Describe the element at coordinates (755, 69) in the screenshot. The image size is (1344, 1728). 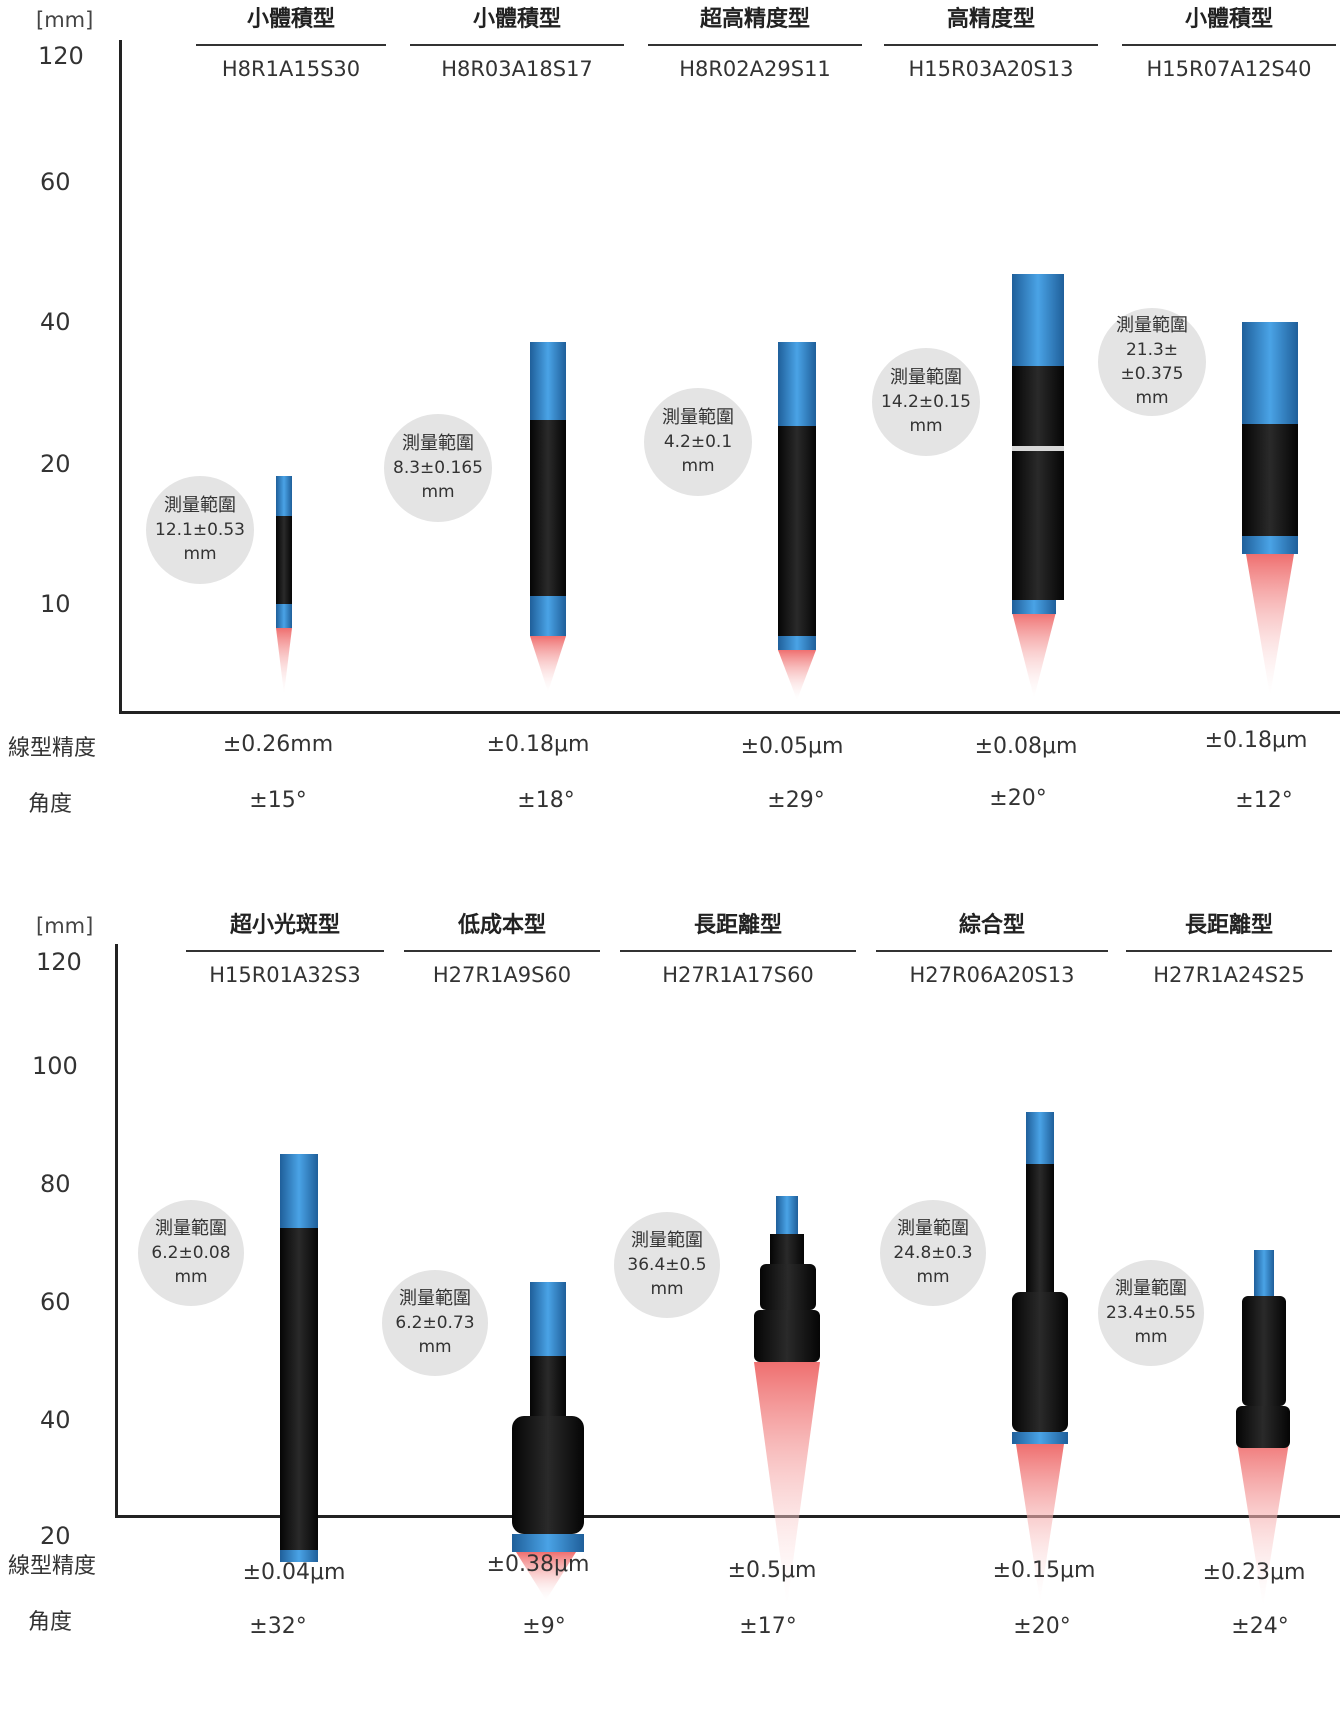
I see `model-label: H8R02A29S11` at that location.